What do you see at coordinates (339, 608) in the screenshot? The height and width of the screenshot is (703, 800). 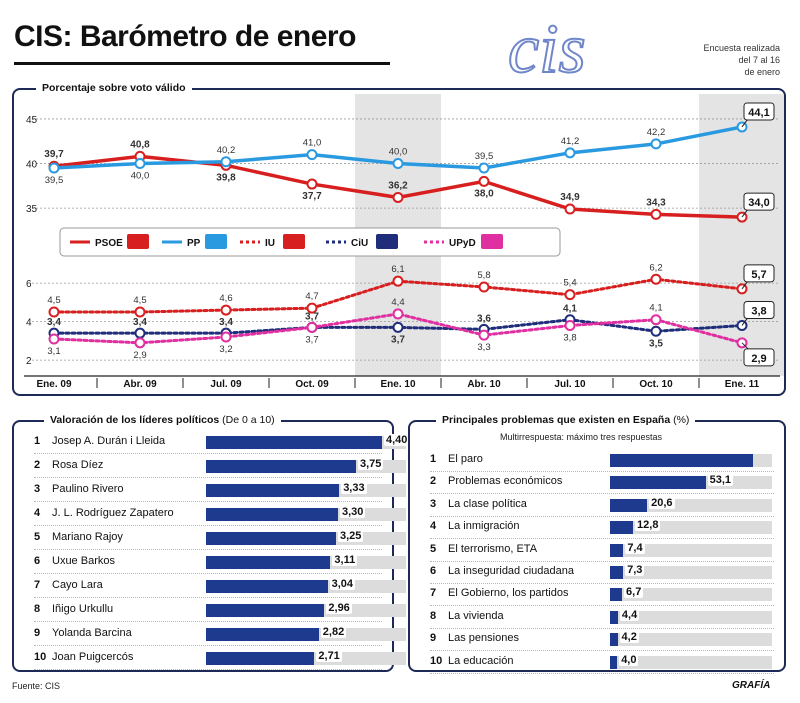 I see `bar-value-label: 2,96` at bounding box center [339, 608].